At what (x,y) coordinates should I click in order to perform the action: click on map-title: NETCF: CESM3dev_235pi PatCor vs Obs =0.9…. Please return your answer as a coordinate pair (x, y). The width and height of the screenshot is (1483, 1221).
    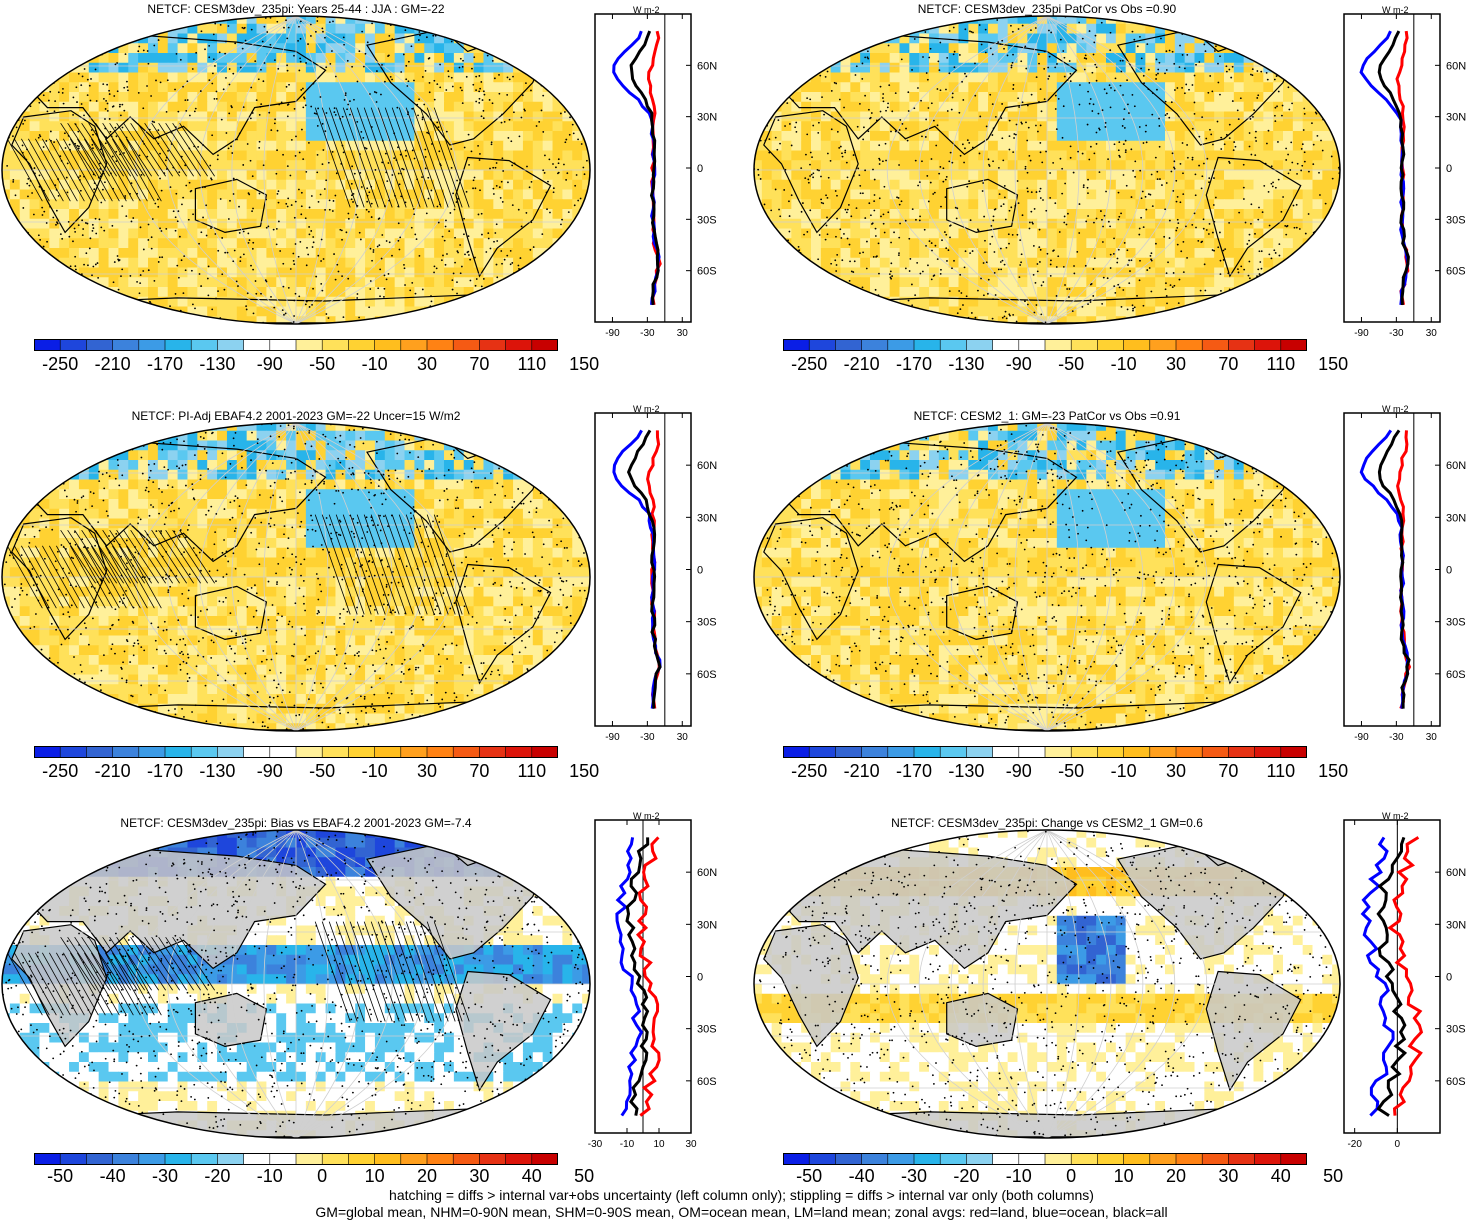
    Looking at the image, I should click on (1047, 9).